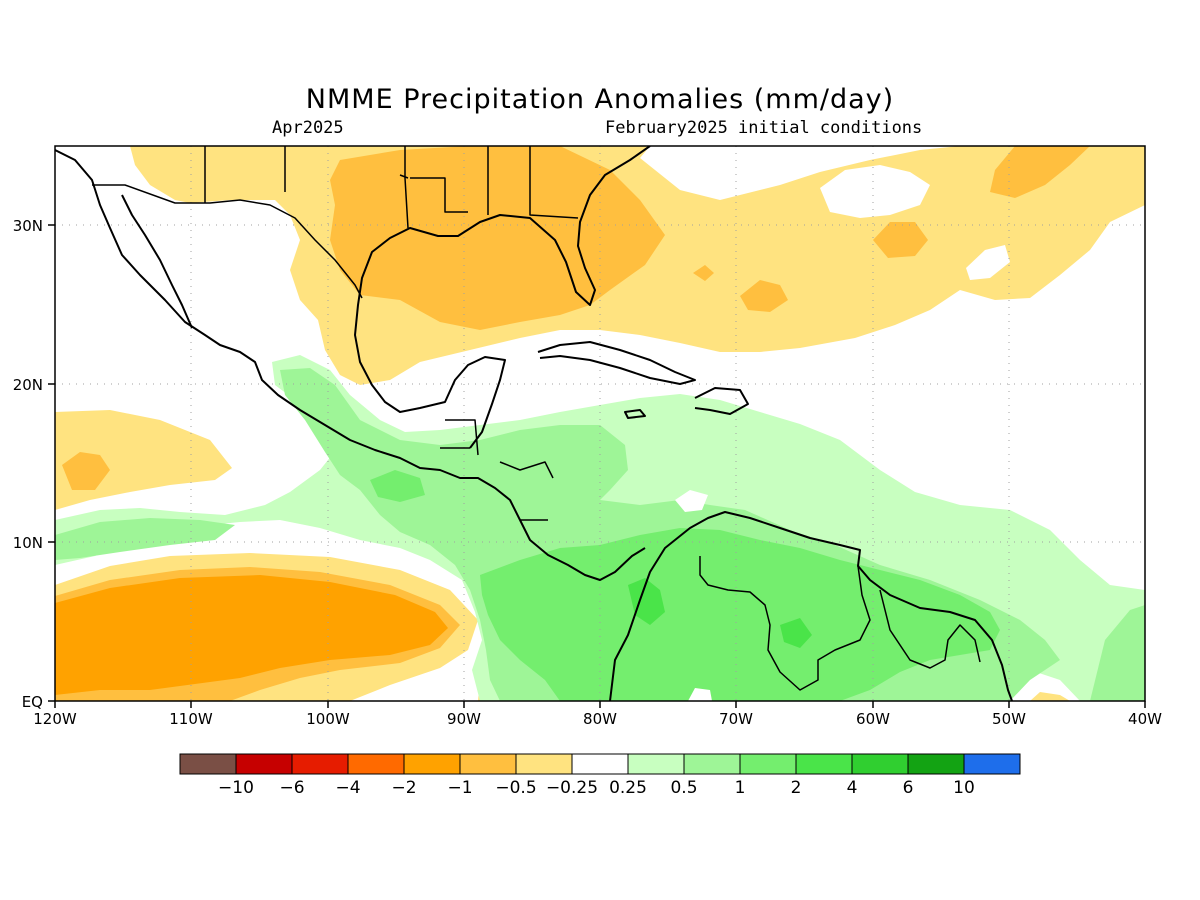 Image resolution: width=1200 pixels, height=900 pixels. Describe the element at coordinates (403, 788) in the screenshot. I see `colorbar-label: −2` at that location.